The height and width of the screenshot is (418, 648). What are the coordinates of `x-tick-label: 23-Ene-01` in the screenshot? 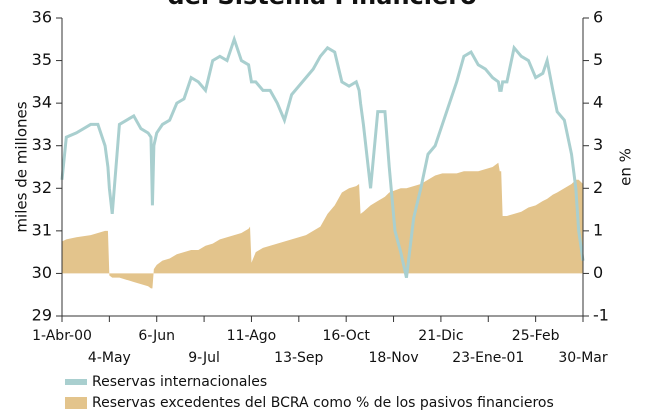 It's located at (488, 358).